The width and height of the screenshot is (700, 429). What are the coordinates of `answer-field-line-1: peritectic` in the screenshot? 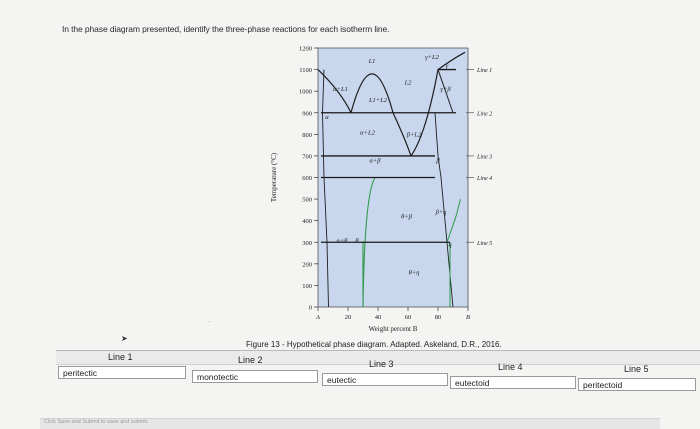 It's located at (122, 372).